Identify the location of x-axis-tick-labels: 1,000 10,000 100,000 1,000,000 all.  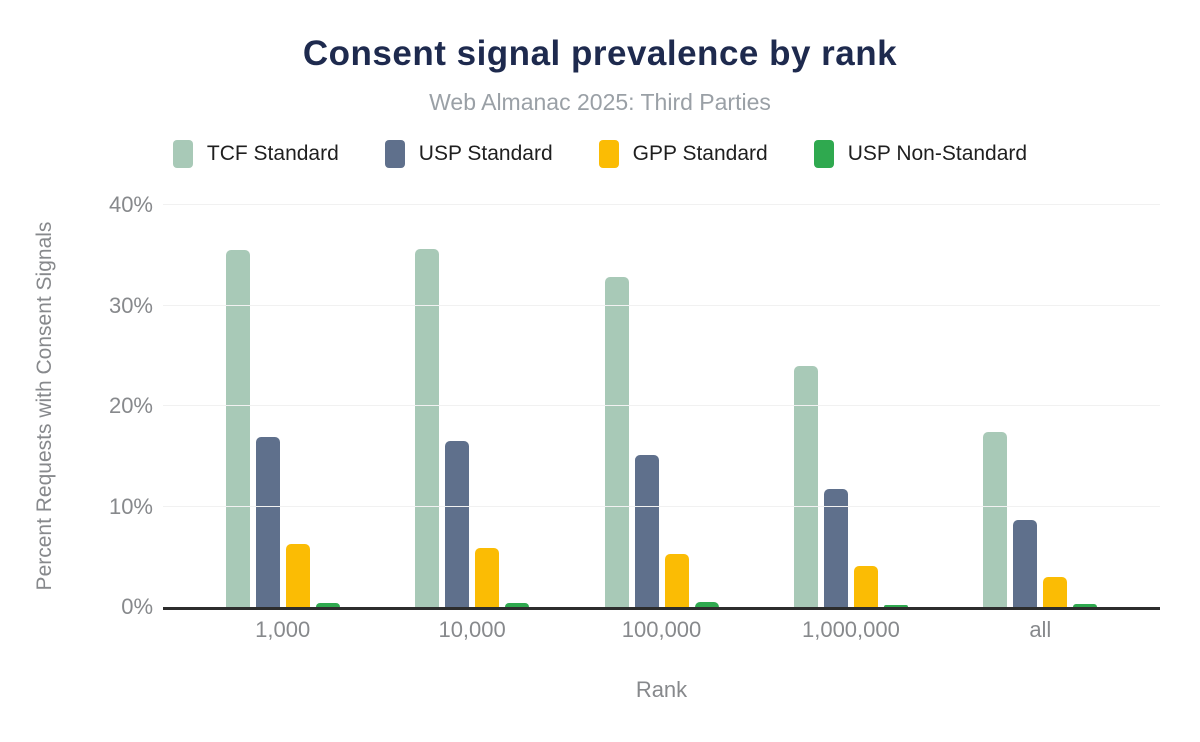
(661, 630).